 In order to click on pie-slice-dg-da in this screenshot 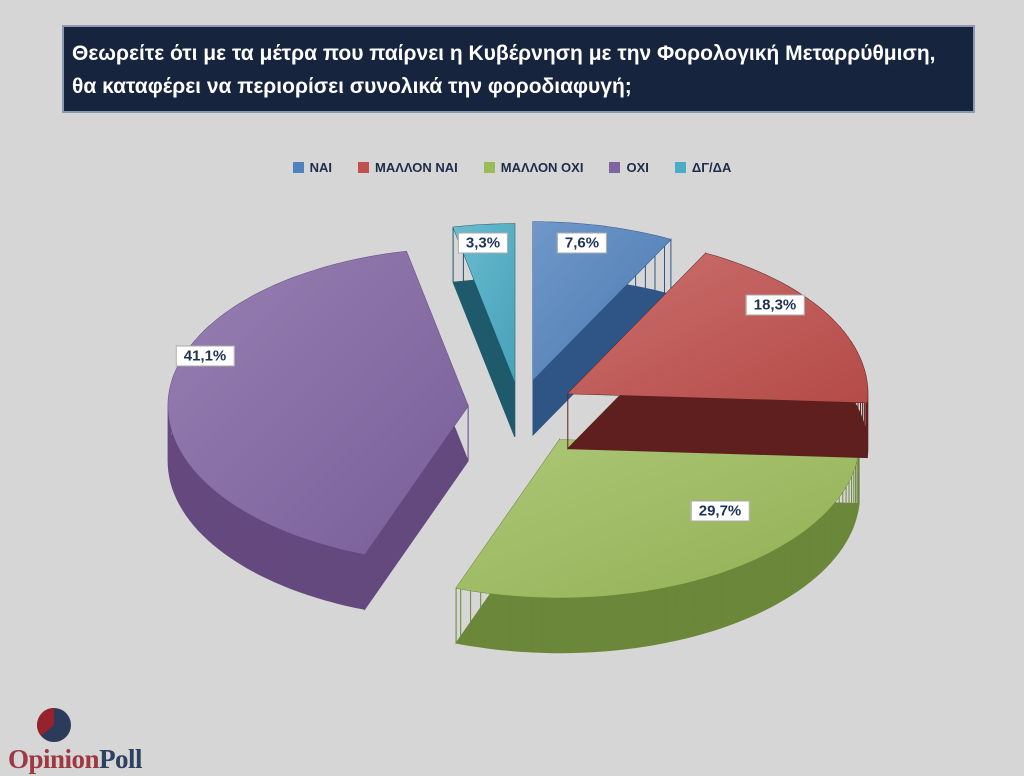, I will do `click(484, 302)`.